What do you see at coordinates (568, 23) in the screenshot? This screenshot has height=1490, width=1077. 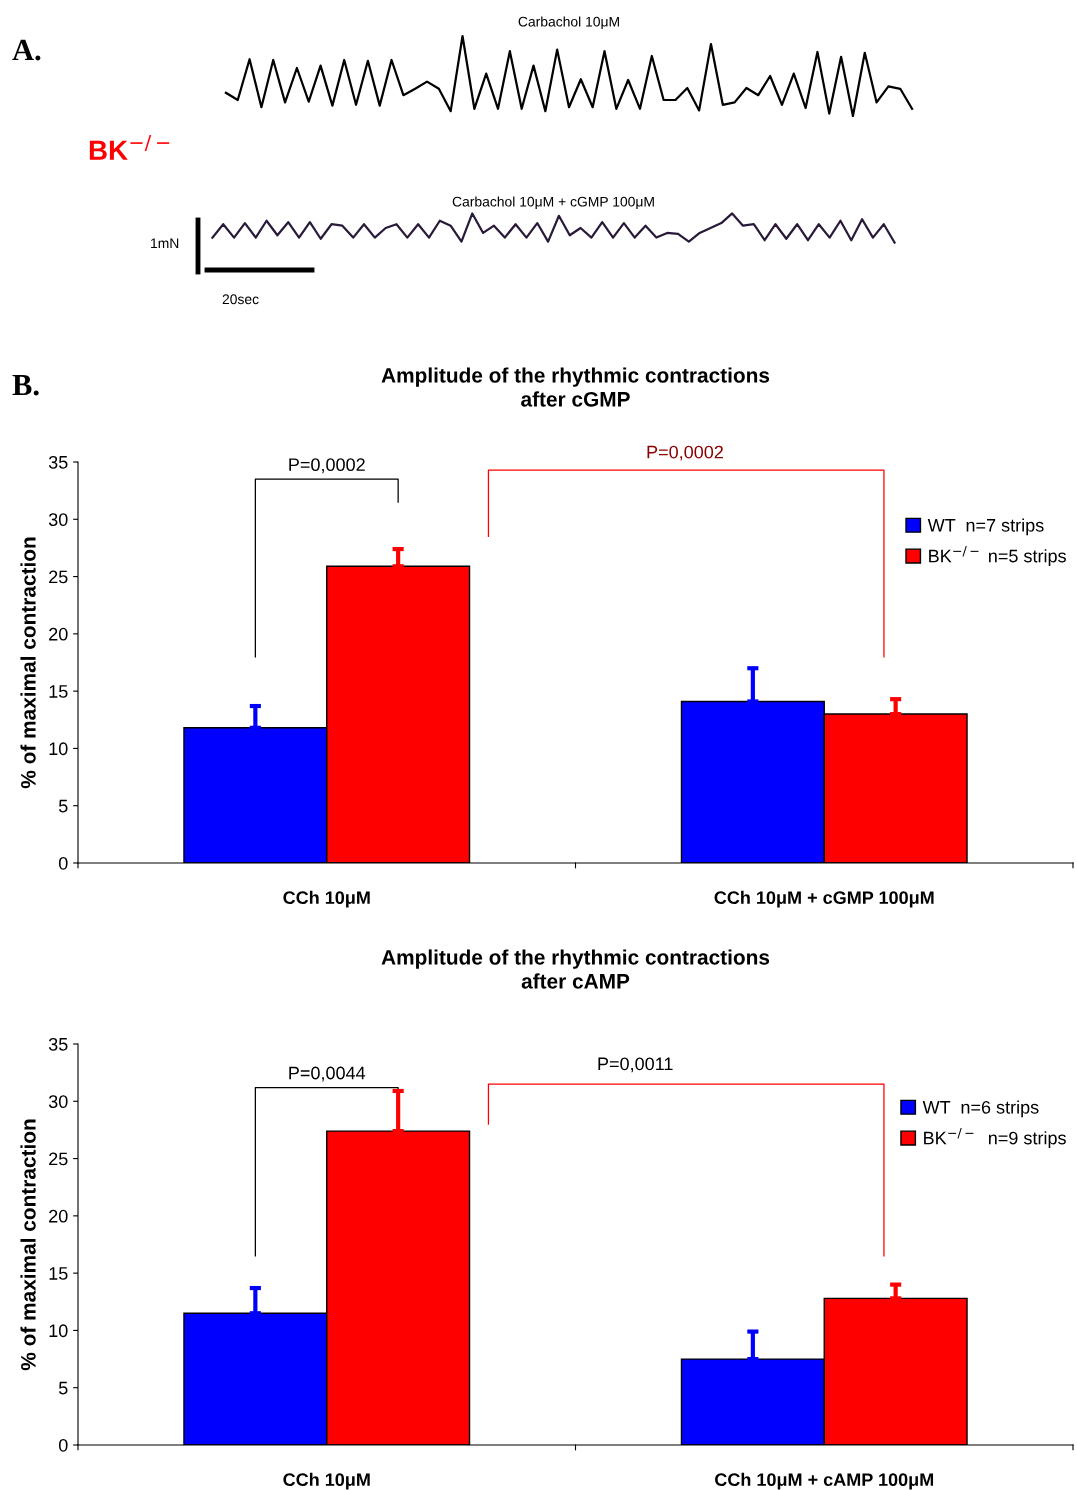 I see `chart-title: Carbachol 10μM` at bounding box center [568, 23].